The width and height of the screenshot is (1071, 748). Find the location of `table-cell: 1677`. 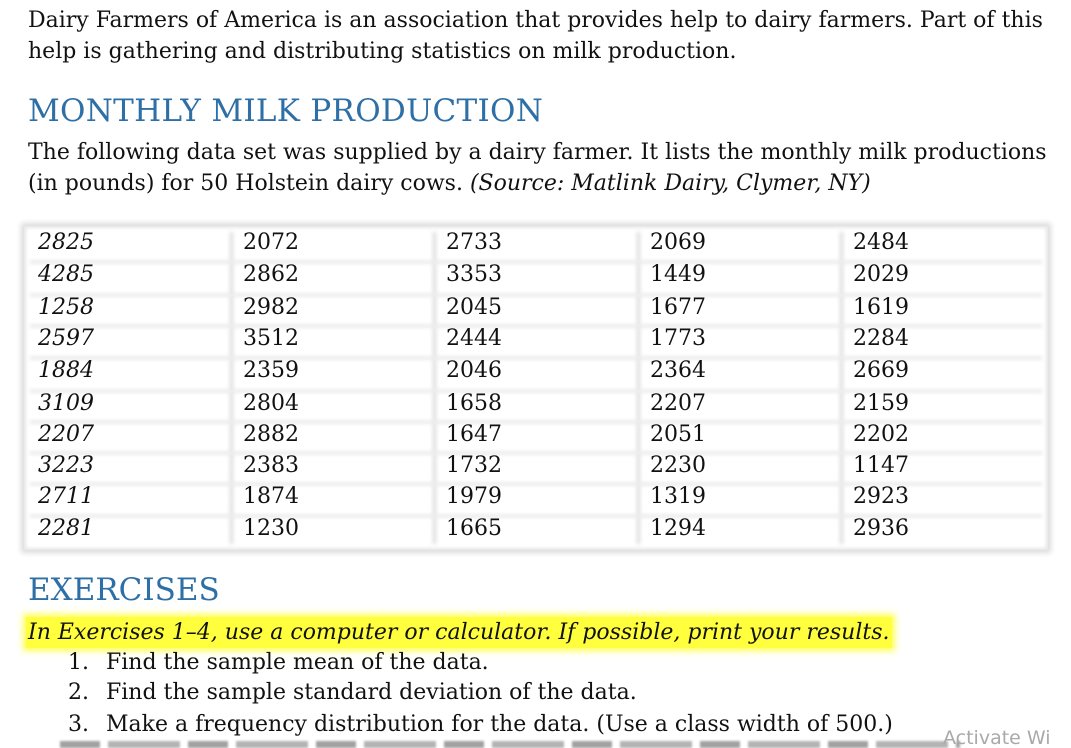

table-cell: 1677 is located at coordinates (678, 307).